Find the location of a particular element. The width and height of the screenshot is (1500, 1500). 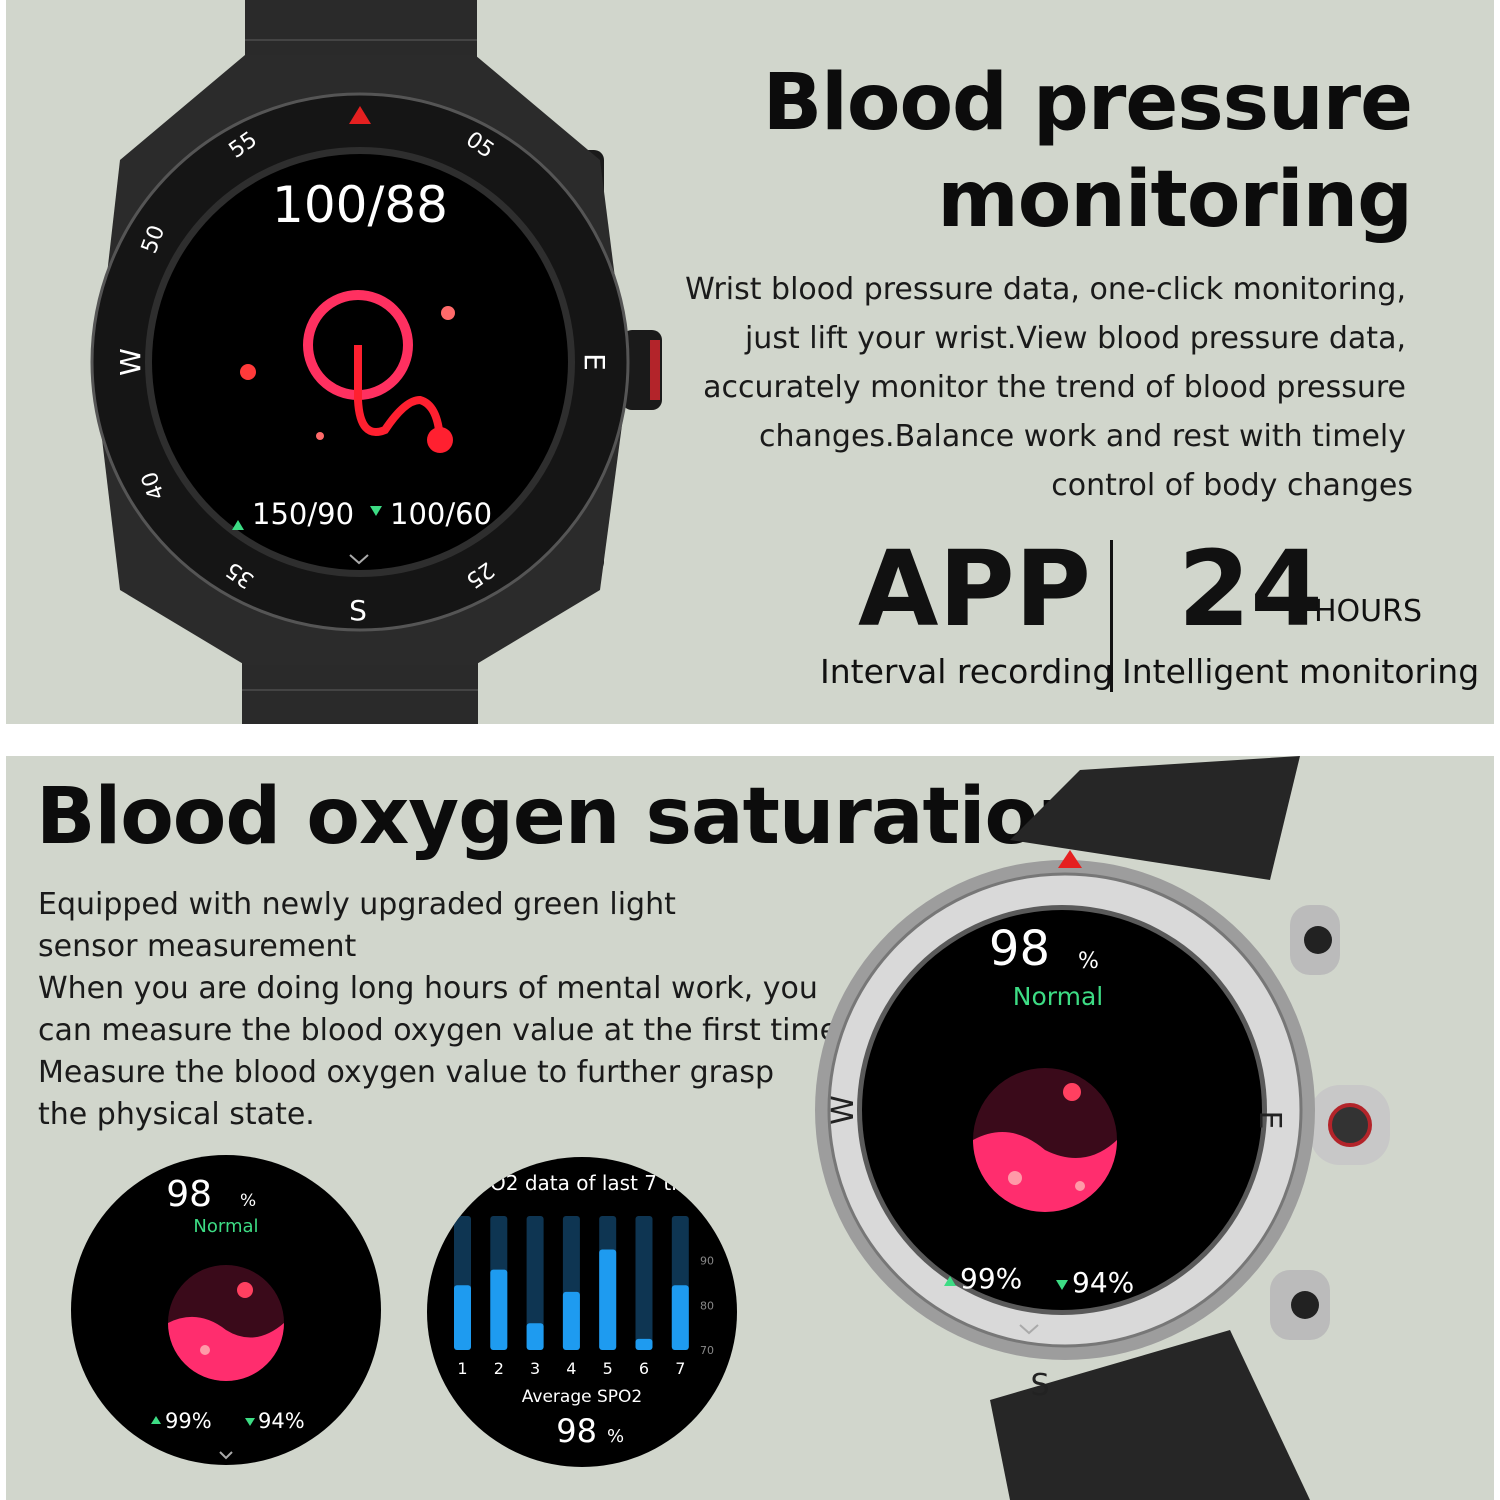

spo2-small-unit: % is located at coordinates (248, 1201).